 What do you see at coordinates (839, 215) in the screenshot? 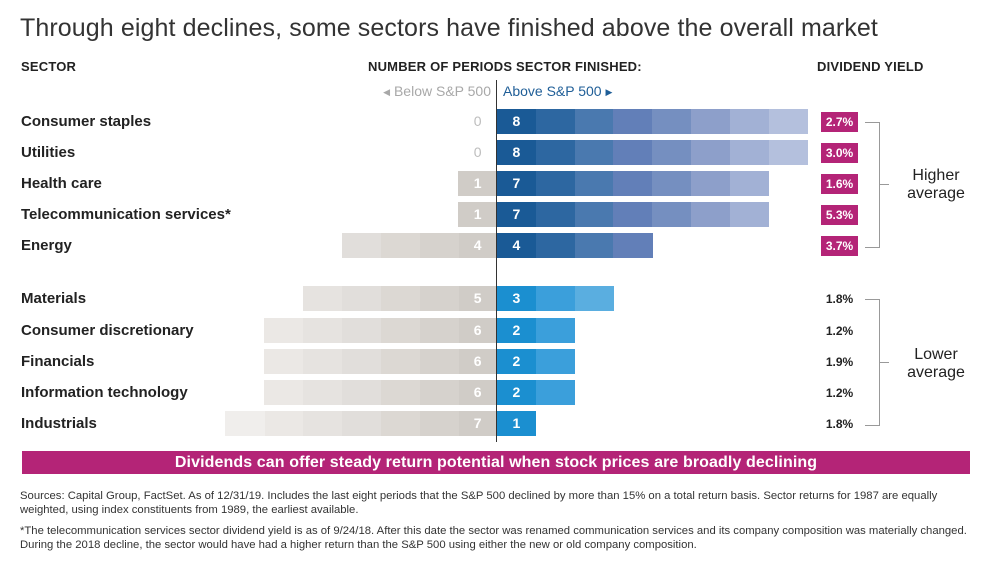
I see `dividend-yield-value: 5.3%` at bounding box center [839, 215].